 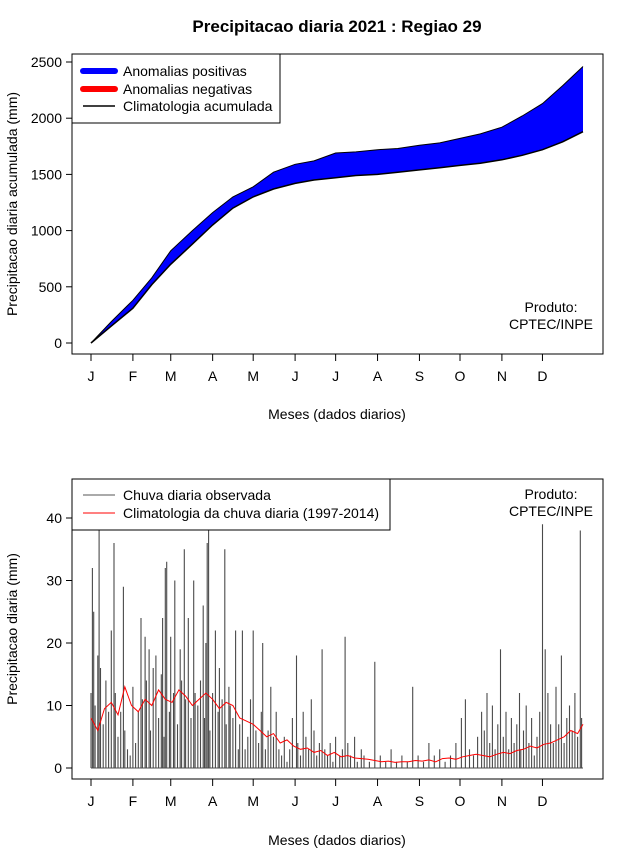 What do you see at coordinates (12, 204) in the screenshot?
I see `c1-y-axis-label: Precipitacao diaria acumulada (mm)` at bounding box center [12, 204].